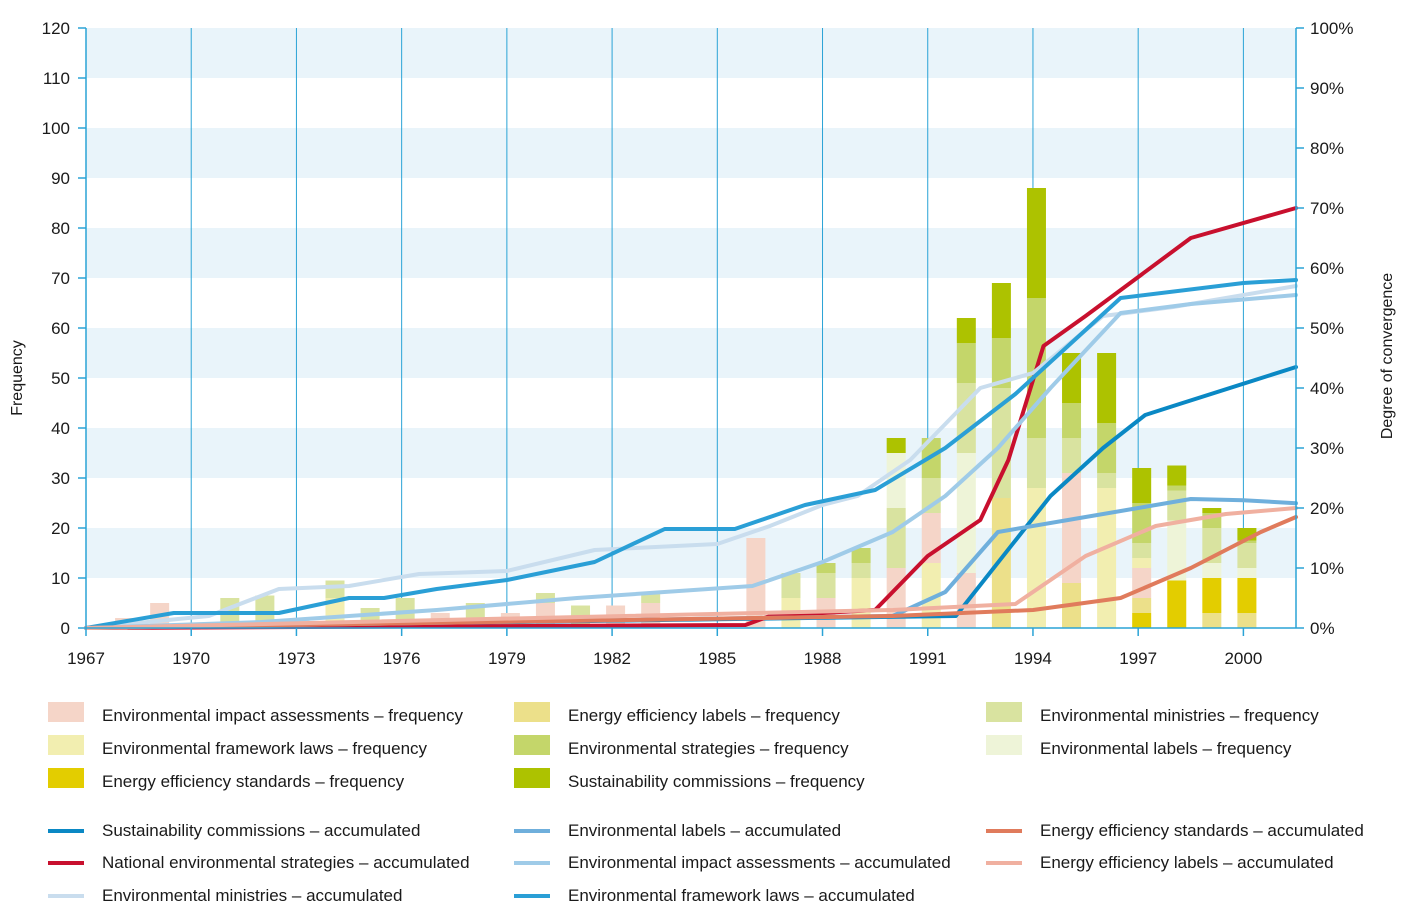 The image size is (1411, 907). What do you see at coordinates (717, 658) in the screenshot?
I see `x-tick-label: 1985` at bounding box center [717, 658].